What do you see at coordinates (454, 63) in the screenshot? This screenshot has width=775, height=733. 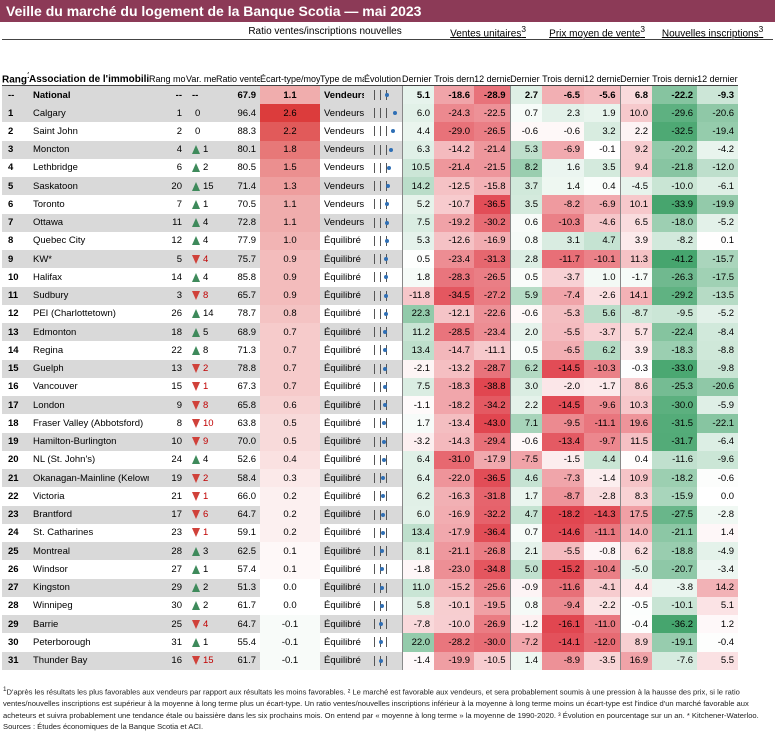 I see `col-sales-3m: Trois derniers mois` at bounding box center [454, 63].